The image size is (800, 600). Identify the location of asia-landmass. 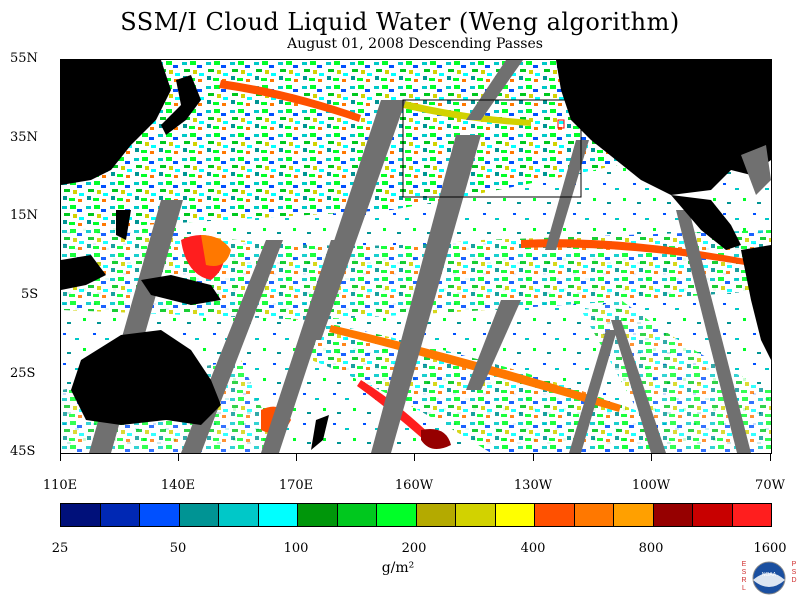
(116, 122).